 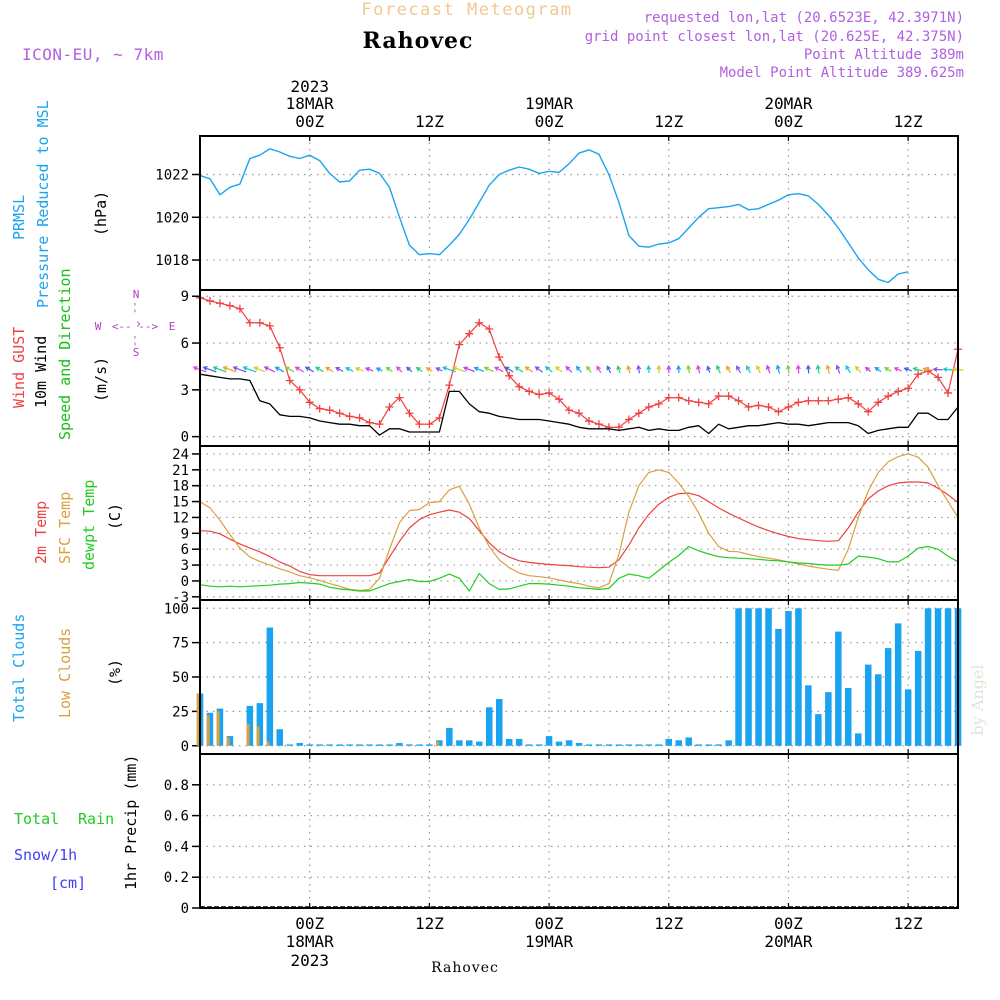 I want to click on wind-ytick-label: 0, so click(x=185, y=438).